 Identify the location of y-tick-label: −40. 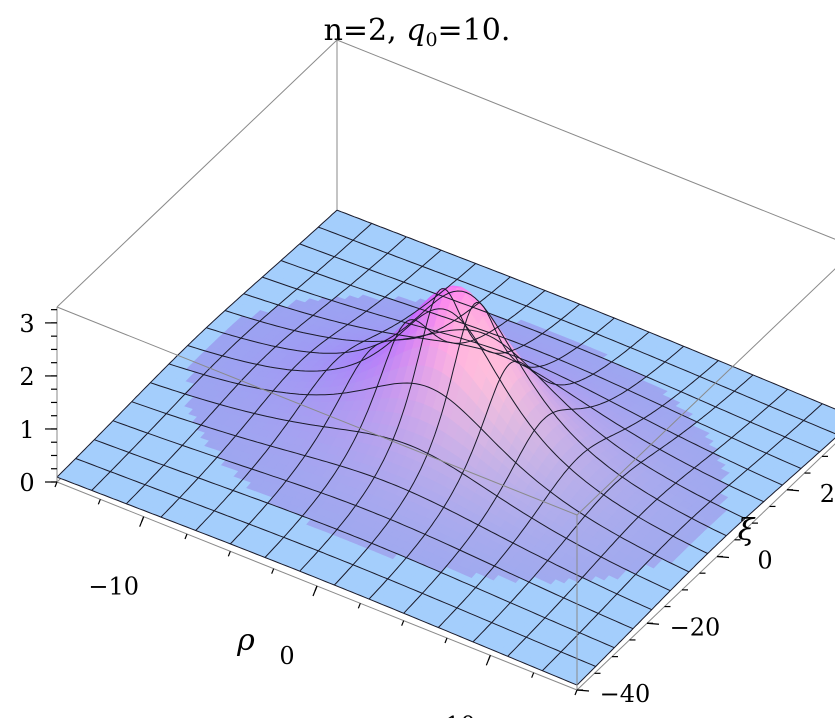
(625, 694).